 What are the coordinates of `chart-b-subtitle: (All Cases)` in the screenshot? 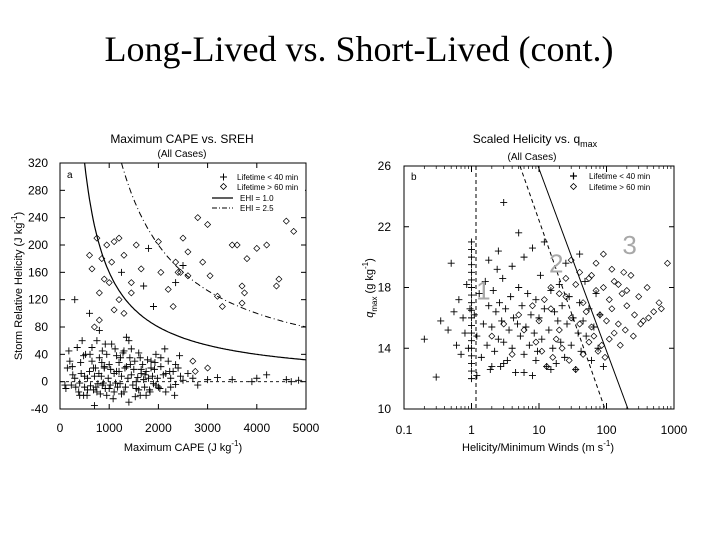 It's located at (532, 157).